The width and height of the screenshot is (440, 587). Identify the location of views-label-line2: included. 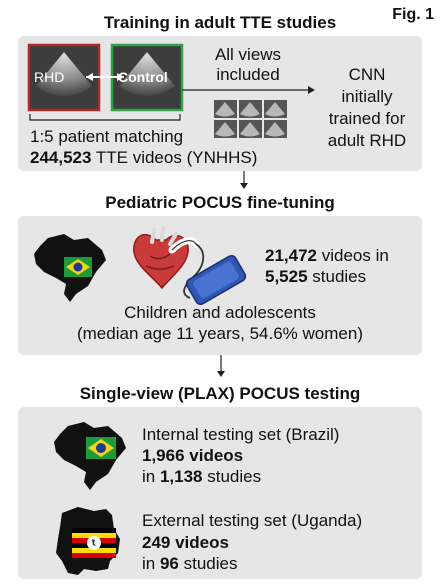
(248, 74).